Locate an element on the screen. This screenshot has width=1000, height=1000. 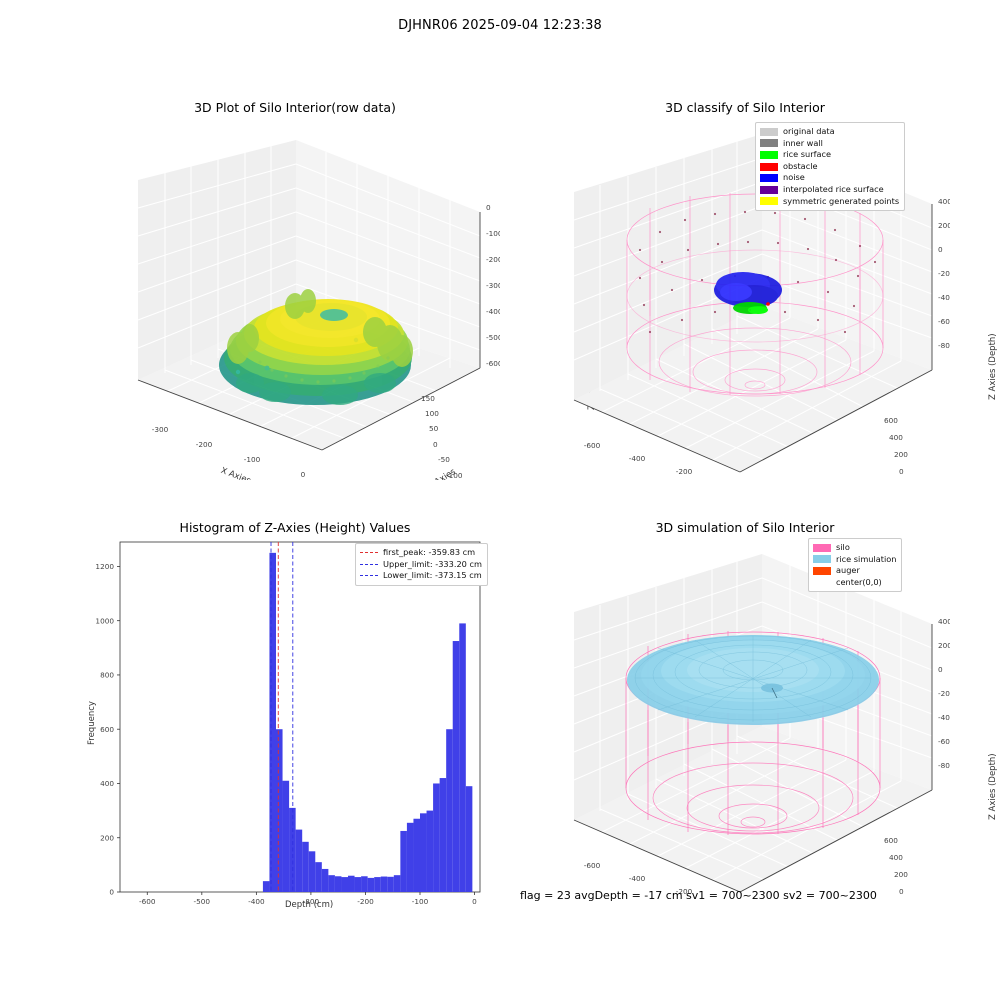
svg-text: -150 is located at coordinates (462, 490).